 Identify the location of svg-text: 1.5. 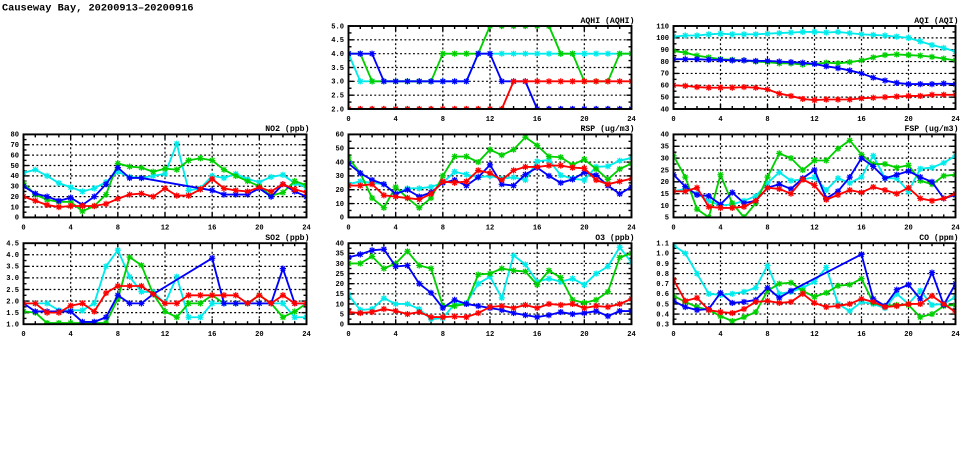
(12, 314).